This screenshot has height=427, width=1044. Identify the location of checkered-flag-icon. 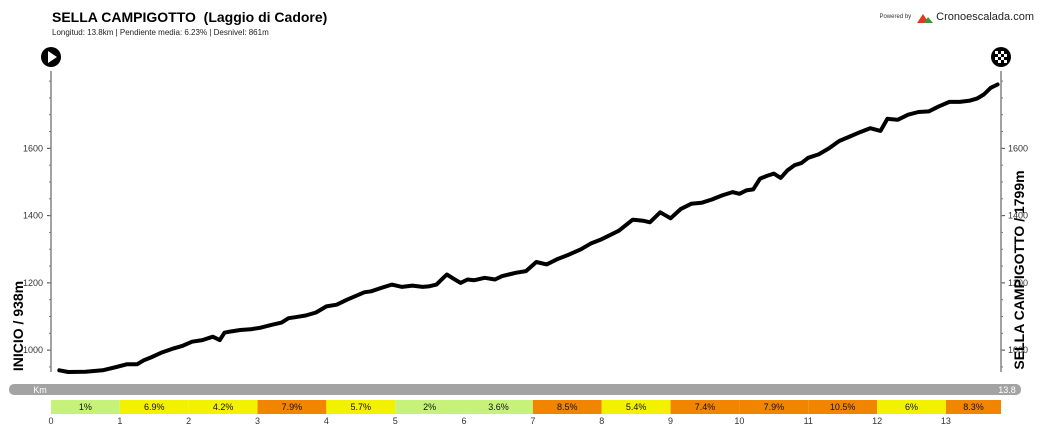
(1001, 57).